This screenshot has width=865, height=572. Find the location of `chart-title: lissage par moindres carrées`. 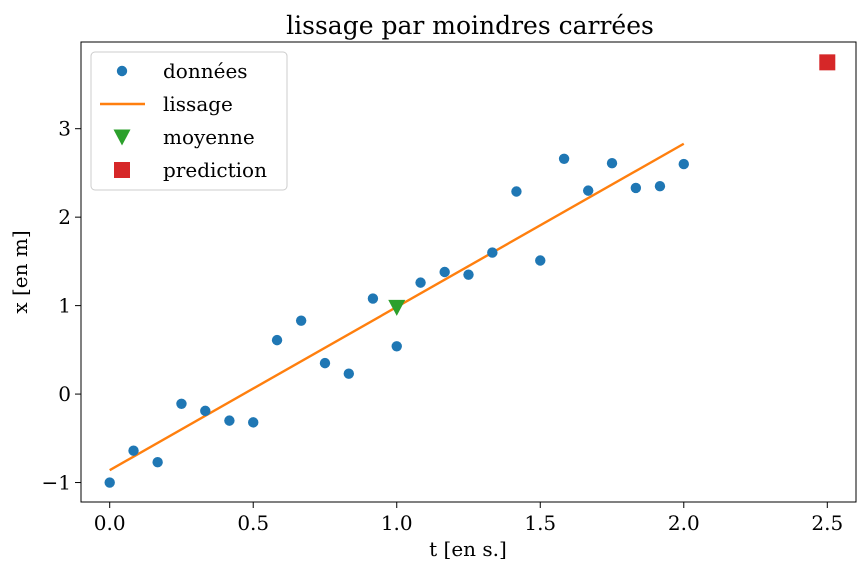

chart-title: lissage par moindres carrées is located at coordinates (470, 25).